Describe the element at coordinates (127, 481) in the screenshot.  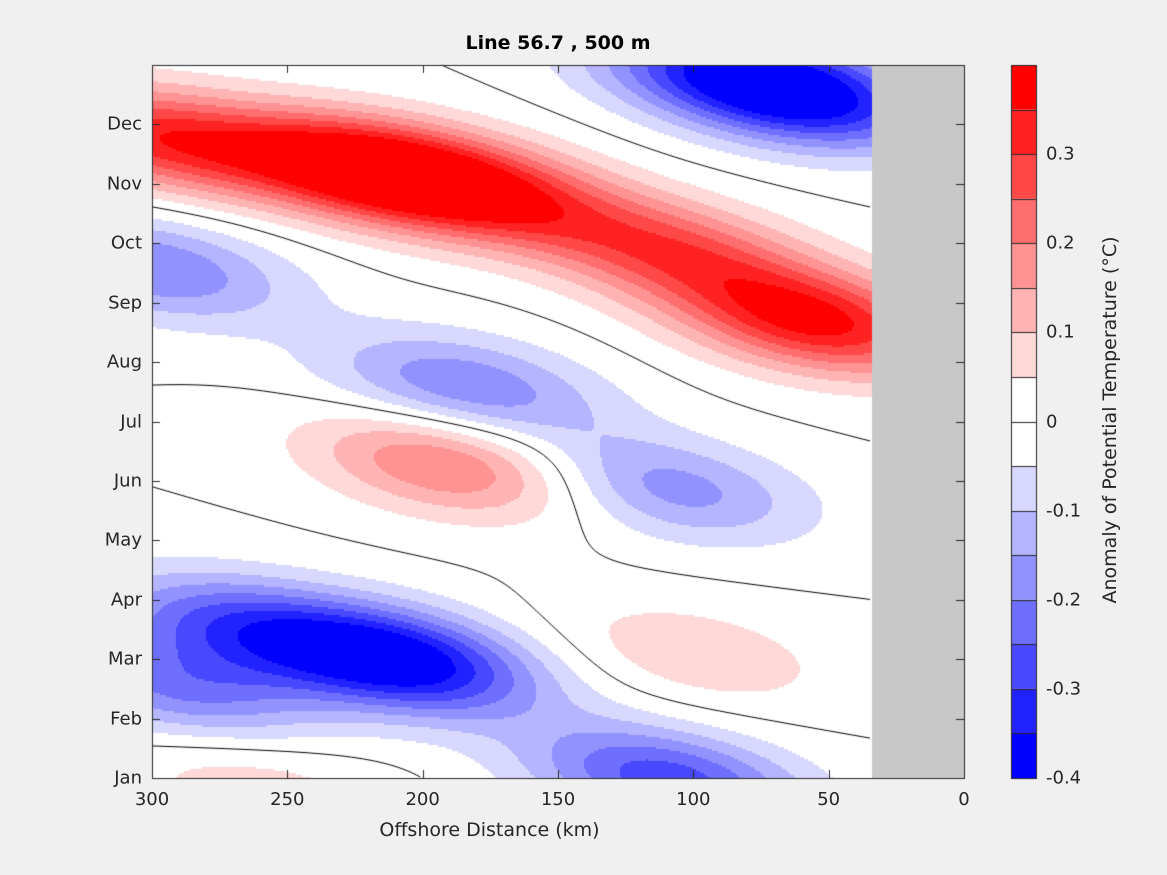
I see `y-tick-label: Jun` at that location.